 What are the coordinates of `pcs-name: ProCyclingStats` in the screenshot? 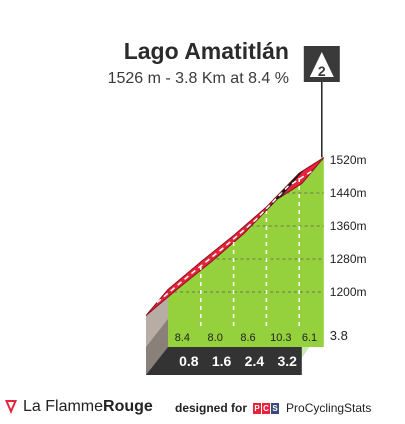 It's located at (329, 408).